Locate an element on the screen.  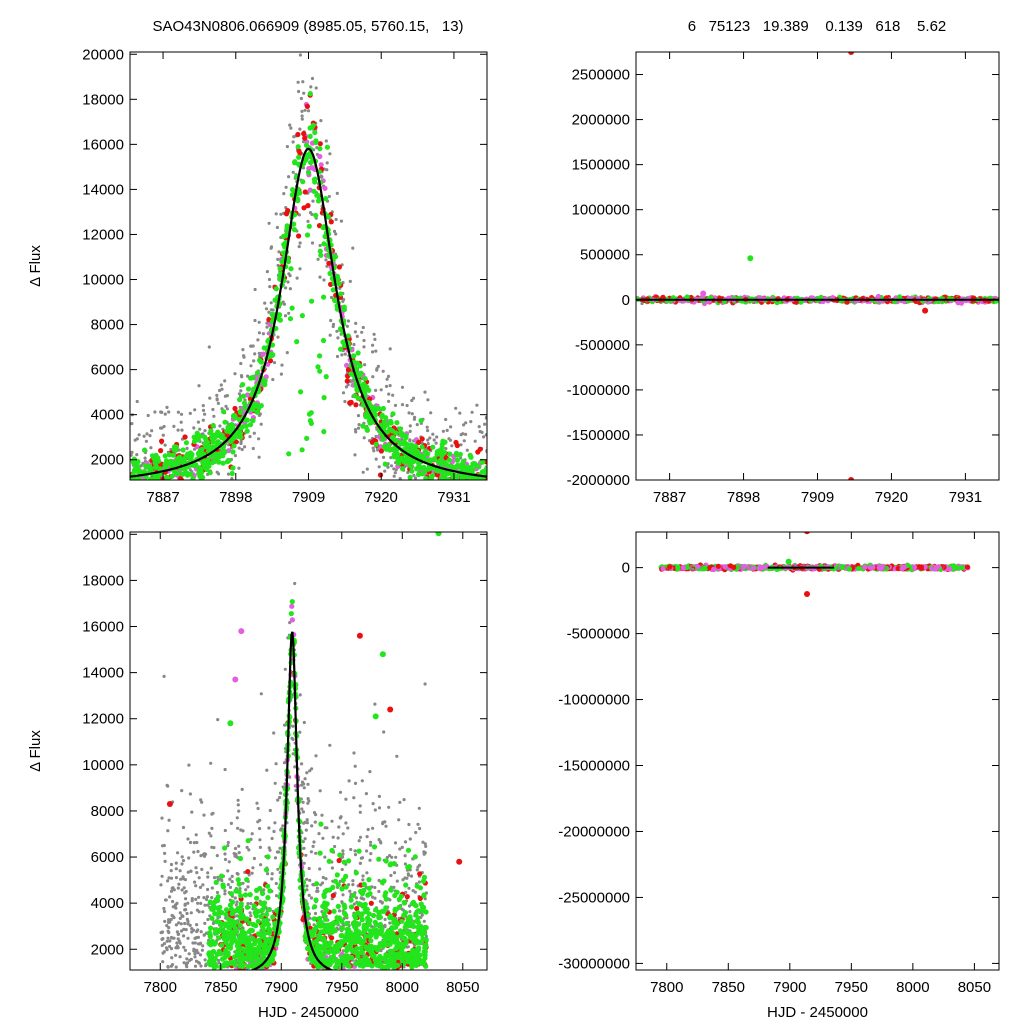
figure-title-right: 6 75123 19.389 0.139 618 5.62 is located at coordinates (817, 26).